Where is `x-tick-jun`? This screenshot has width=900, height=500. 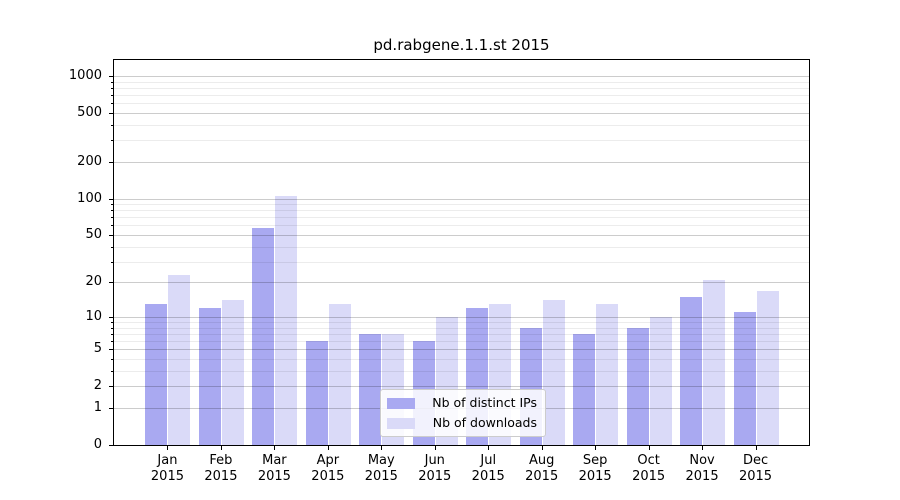
x-tick-jun is located at coordinates (435, 448).